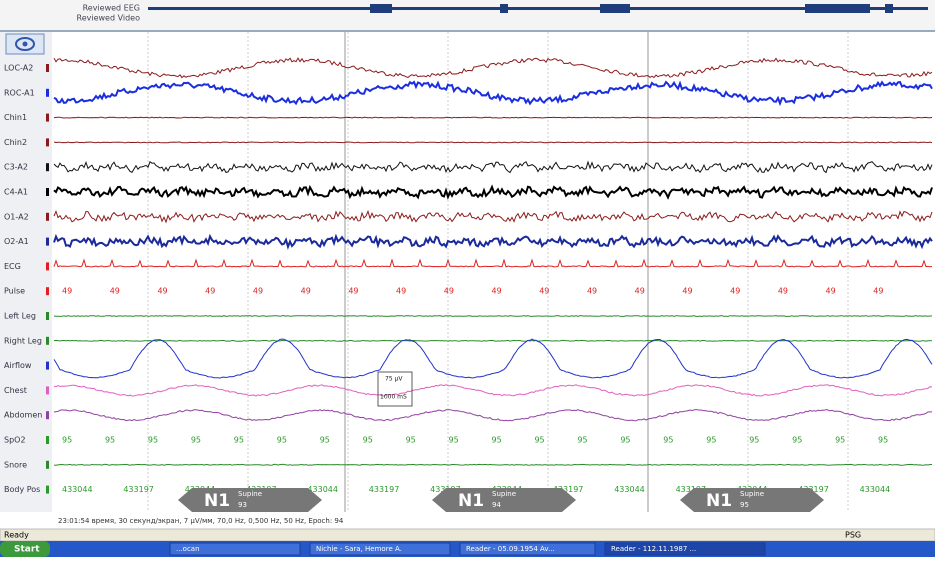 The image size is (935, 561). I want to click on scale-box: 75 µV 1000 mS, so click(395, 389).